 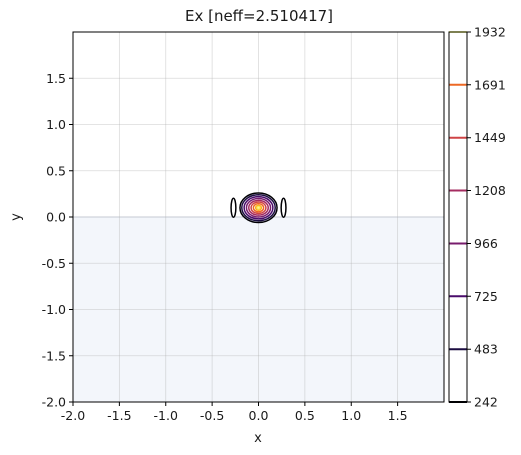 What do you see at coordinates (57, 240) in the screenshot?
I see `y-axis: -2.0 -1.5 -1.0 -0.5 0.0 0.5 1.0 1.5` at bounding box center [57, 240].